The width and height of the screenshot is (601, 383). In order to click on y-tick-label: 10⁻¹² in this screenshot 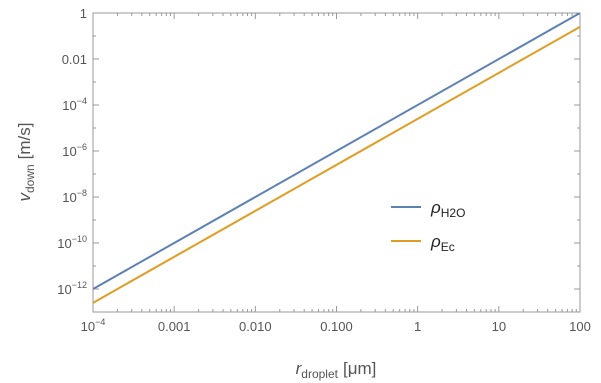, I will do `click(72, 288)`.